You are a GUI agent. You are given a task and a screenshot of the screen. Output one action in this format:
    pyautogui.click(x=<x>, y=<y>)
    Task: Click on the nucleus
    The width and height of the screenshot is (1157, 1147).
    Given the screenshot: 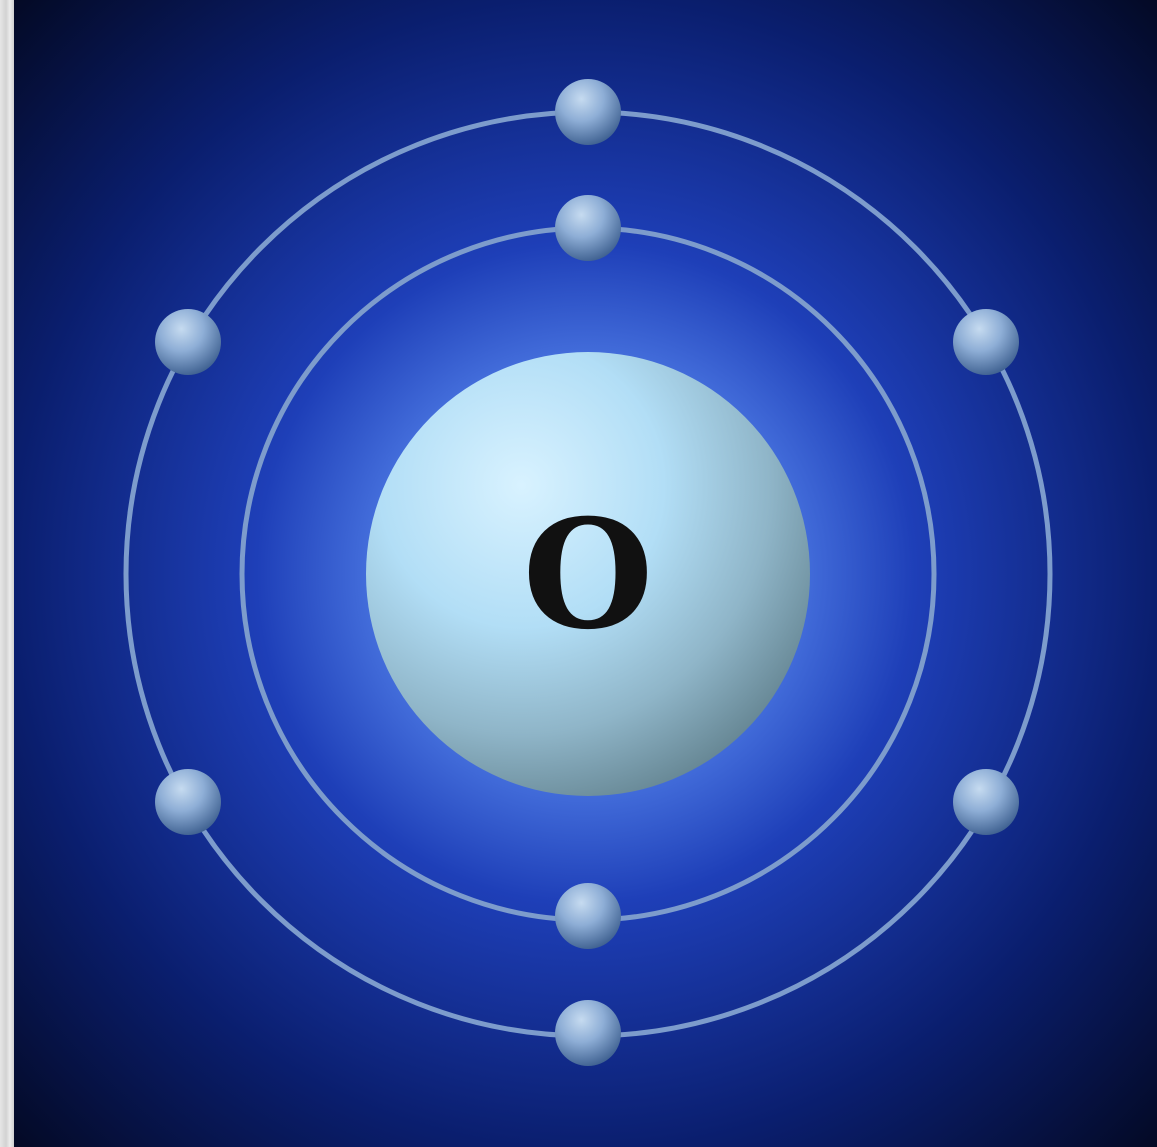 What is the action you would take?
    pyautogui.click(x=588, y=574)
    